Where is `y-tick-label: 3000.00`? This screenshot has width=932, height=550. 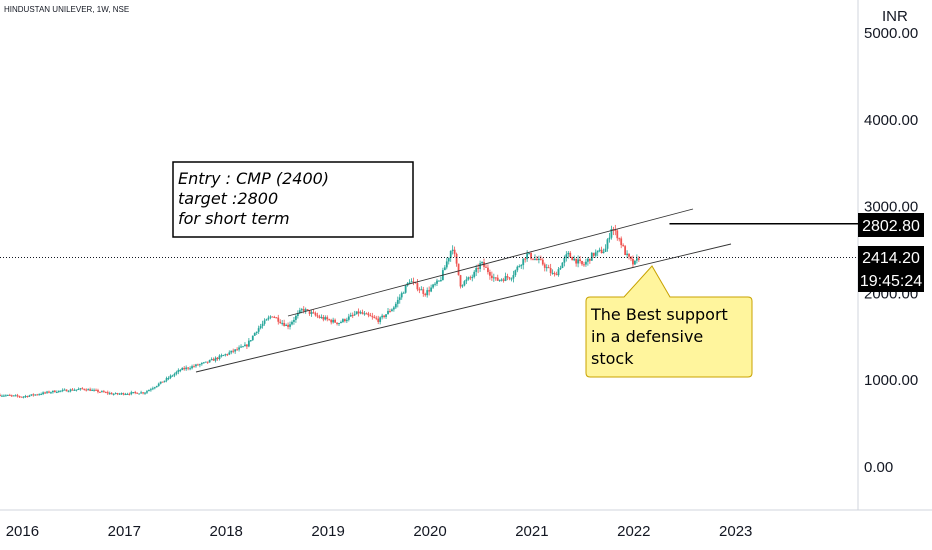
y-tick-label: 3000.00 is located at coordinates (891, 207).